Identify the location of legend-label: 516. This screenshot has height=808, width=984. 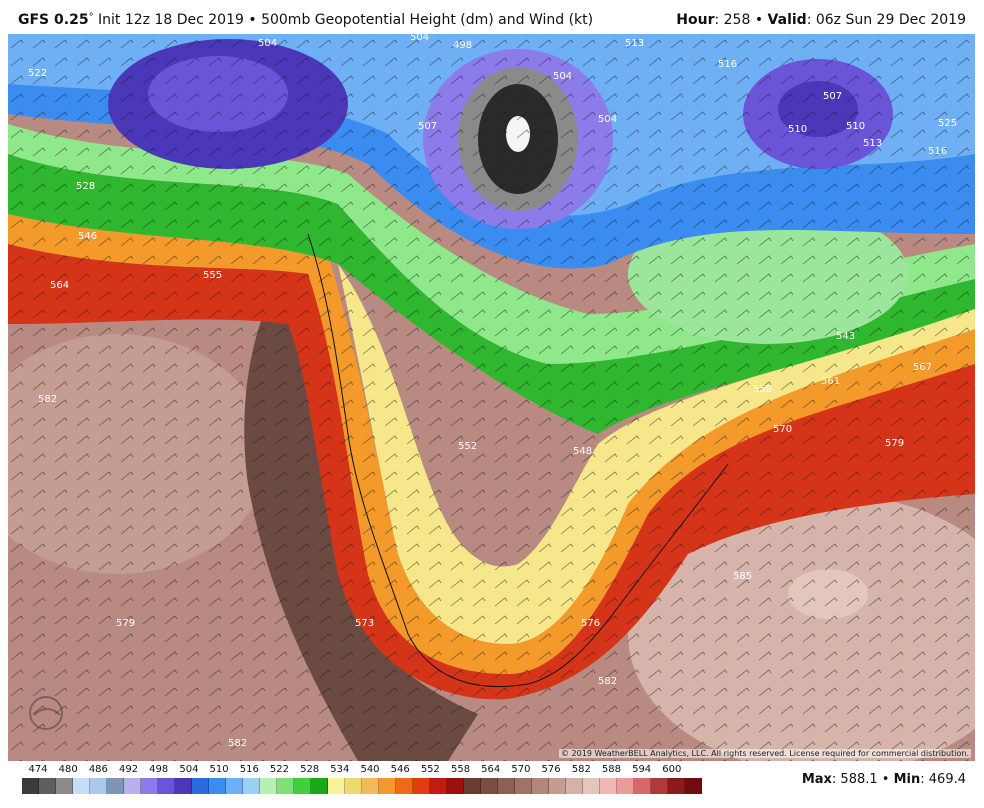
(249, 769).